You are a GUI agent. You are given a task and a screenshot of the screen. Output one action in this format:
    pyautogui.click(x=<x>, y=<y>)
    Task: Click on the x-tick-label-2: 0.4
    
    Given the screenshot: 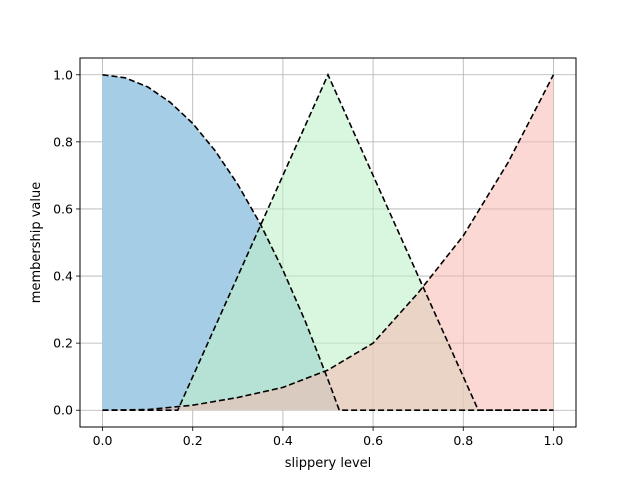 What is the action you would take?
    pyautogui.click(x=283, y=440)
    